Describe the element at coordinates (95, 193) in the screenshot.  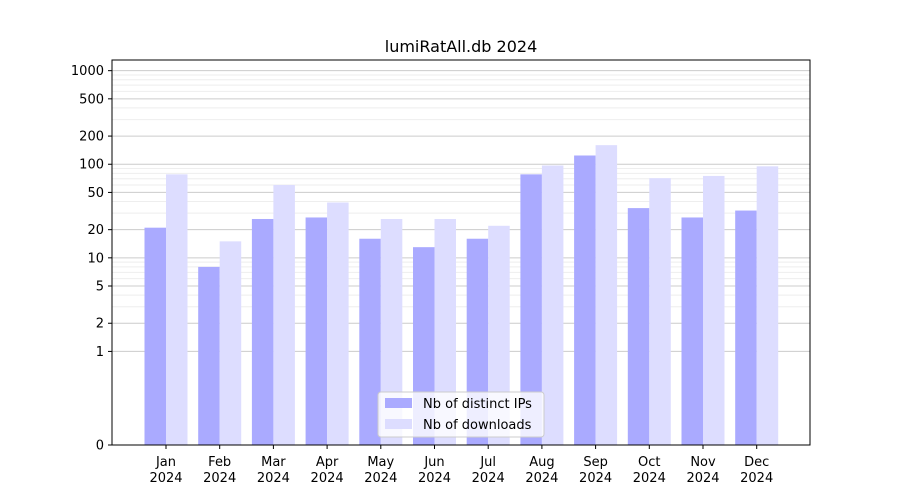
I see `y-tick-label: 50` at that location.